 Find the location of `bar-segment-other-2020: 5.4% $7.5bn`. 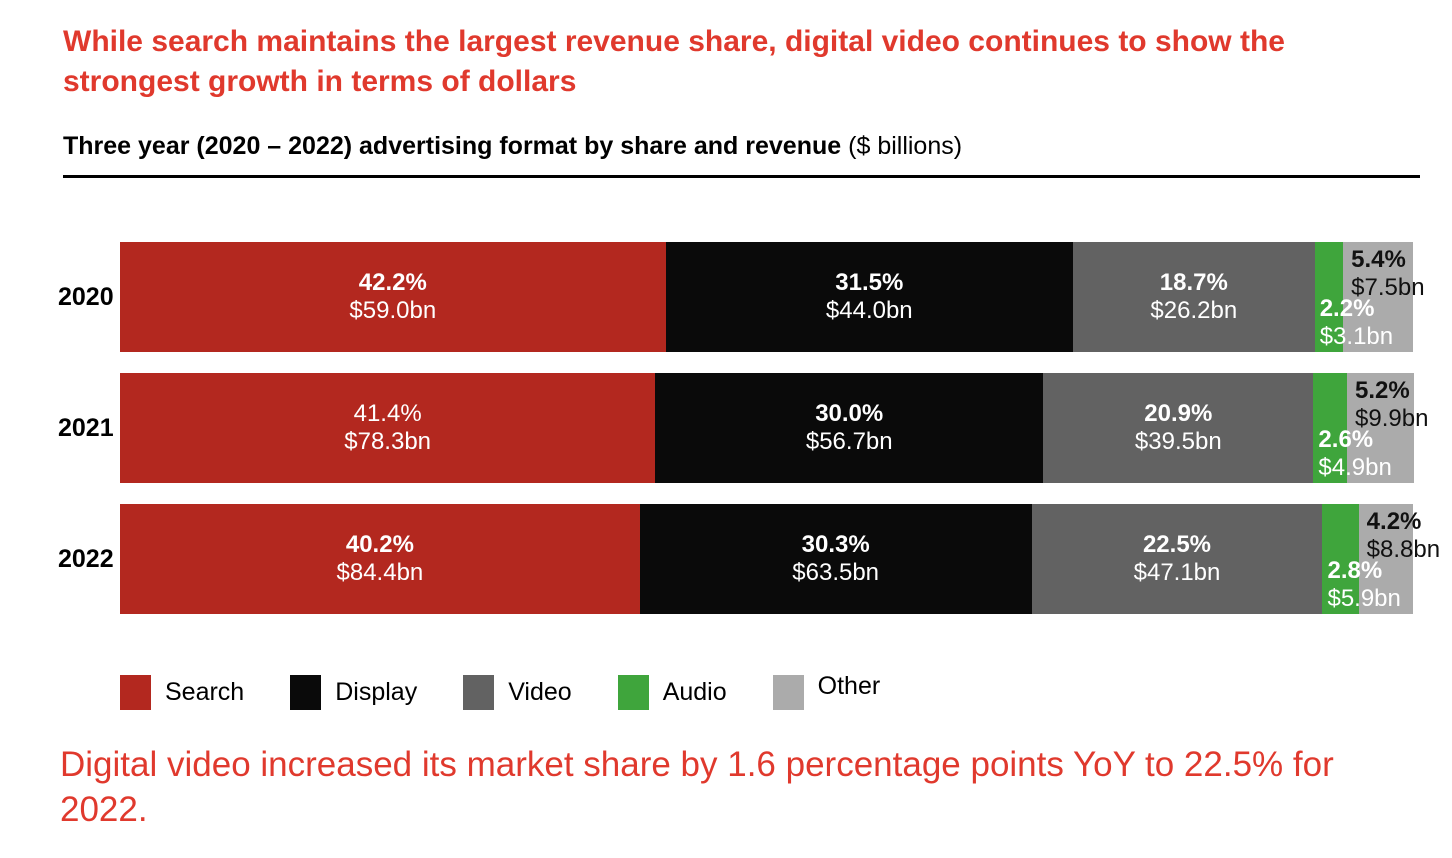

bar-segment-other-2020: 5.4% $7.5bn is located at coordinates (1384, 297).